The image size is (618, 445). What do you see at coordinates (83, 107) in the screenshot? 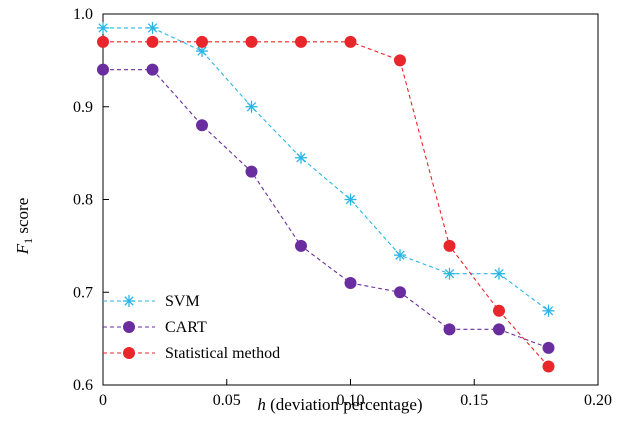
I see `y-tick-label: 0.9` at bounding box center [83, 107].